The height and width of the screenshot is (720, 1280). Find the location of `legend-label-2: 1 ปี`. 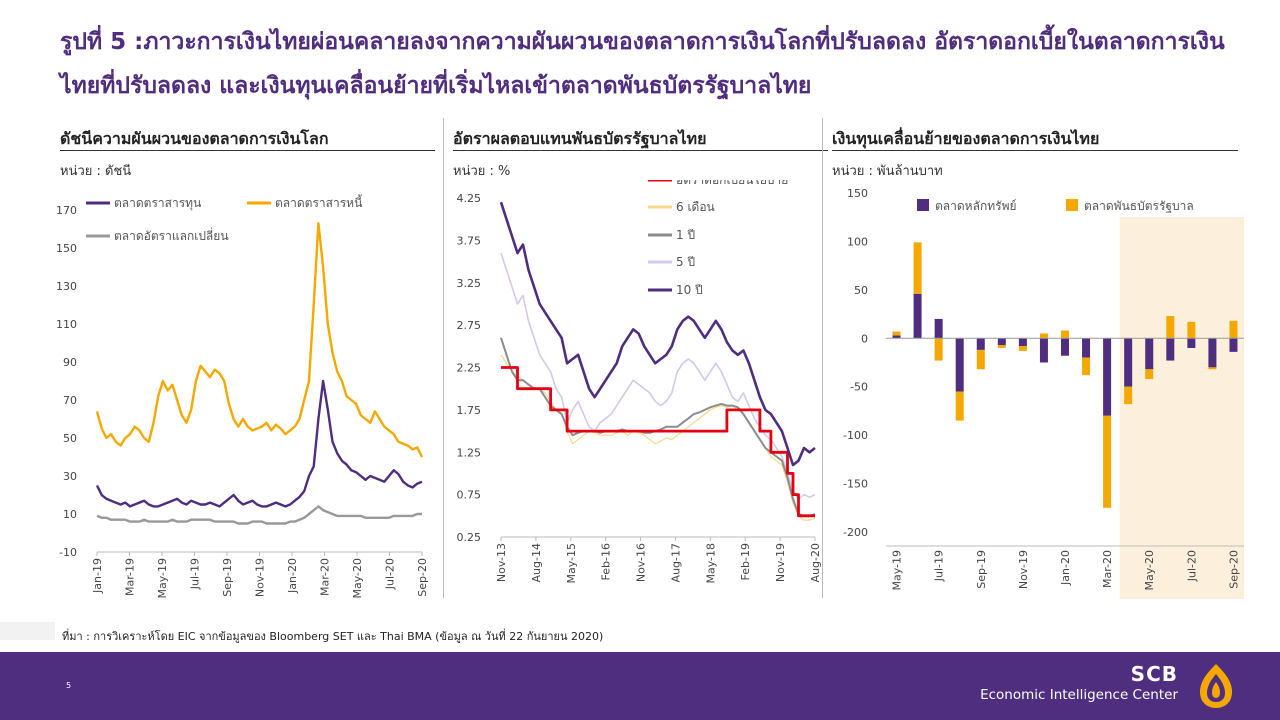

legend-label-2: 1 ปี is located at coordinates (685, 235).